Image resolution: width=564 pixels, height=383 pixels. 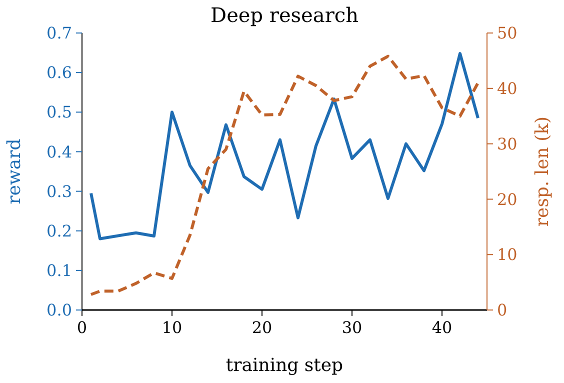 What do you see at coordinates (14, 171) in the screenshot?
I see `y-axis-title: reward` at bounding box center [14, 171].